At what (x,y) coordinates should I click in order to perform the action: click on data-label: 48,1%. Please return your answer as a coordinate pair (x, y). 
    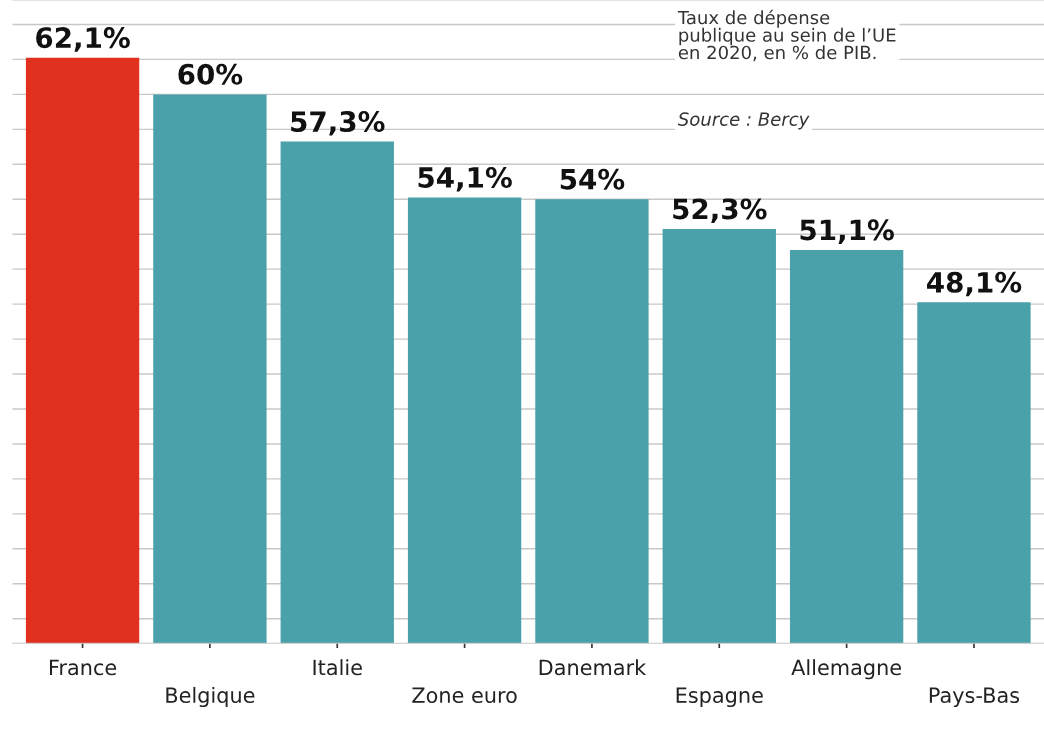
    Looking at the image, I should click on (974, 284).